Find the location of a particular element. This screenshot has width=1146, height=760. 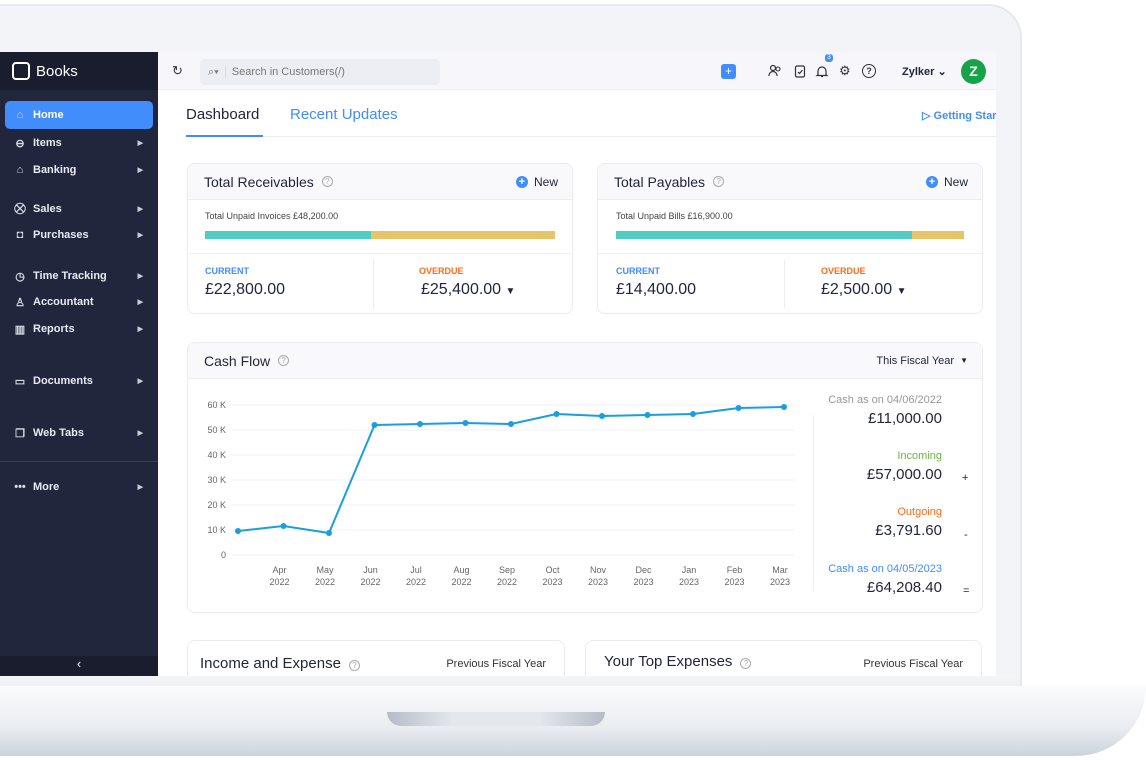

top-expenses-card: Your Top Expenses? Previous Fiscal Year is located at coordinates (783, 658).